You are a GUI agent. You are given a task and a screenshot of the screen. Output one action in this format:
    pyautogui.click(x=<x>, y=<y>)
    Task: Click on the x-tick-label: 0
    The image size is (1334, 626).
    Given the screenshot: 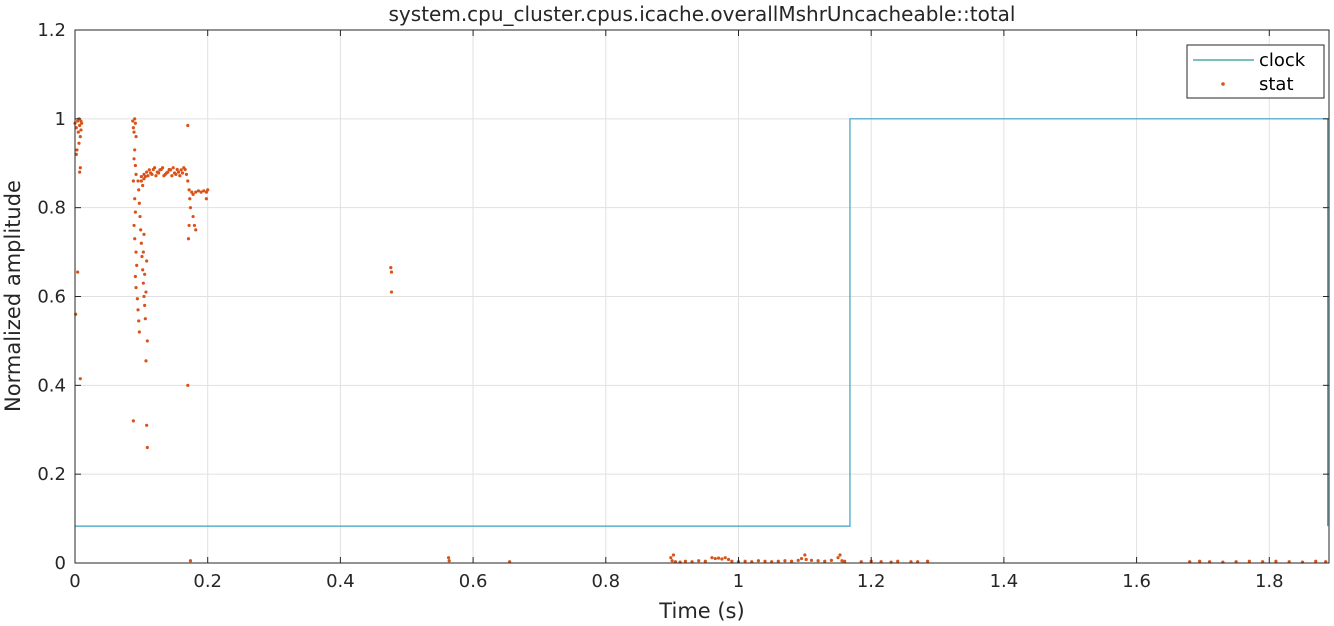 What is the action you would take?
    pyautogui.click(x=74, y=581)
    